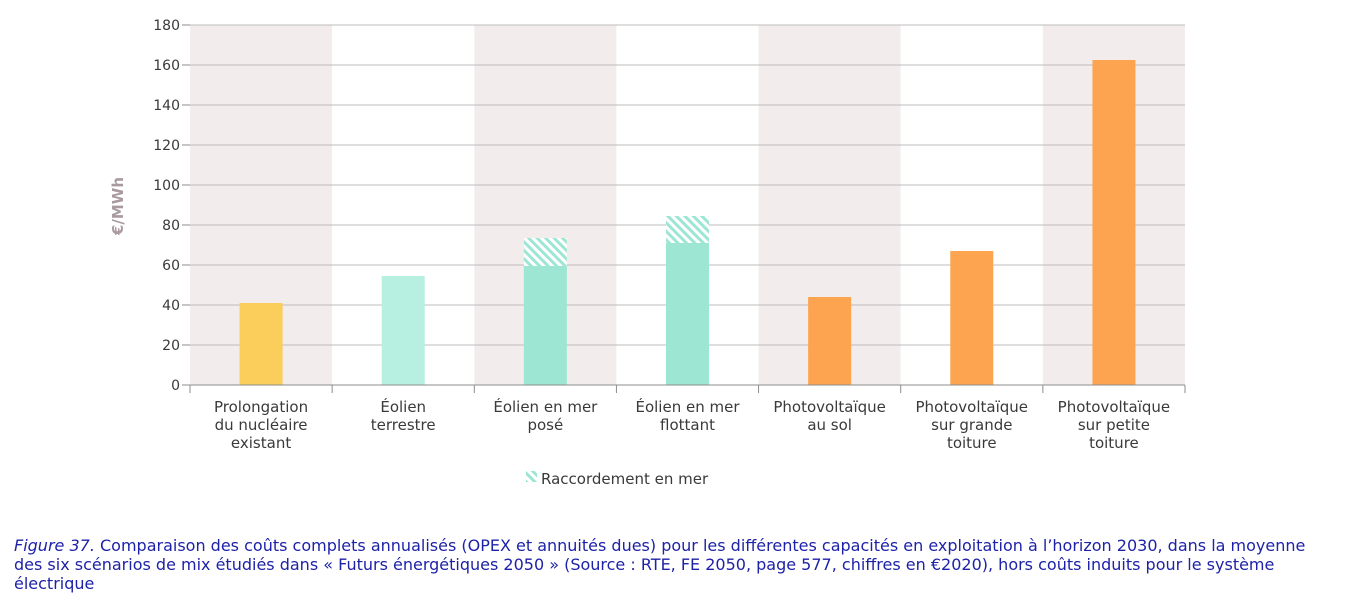 This screenshot has height=606, width=1354. Describe the element at coordinates (261, 425) in the screenshot. I see `category-label: du nucléaire` at that location.